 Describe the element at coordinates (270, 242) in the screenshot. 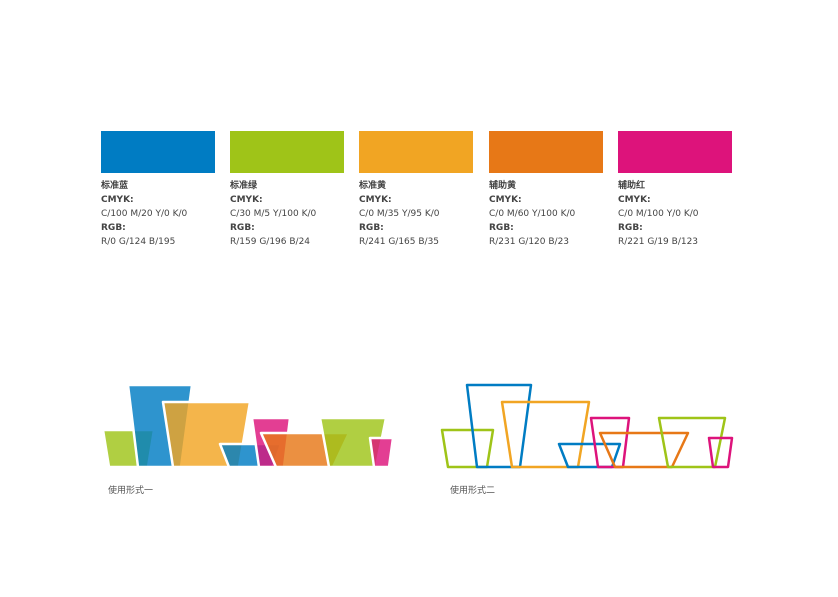

I see `rgb-value: R/159 G/196 B/24` at that location.